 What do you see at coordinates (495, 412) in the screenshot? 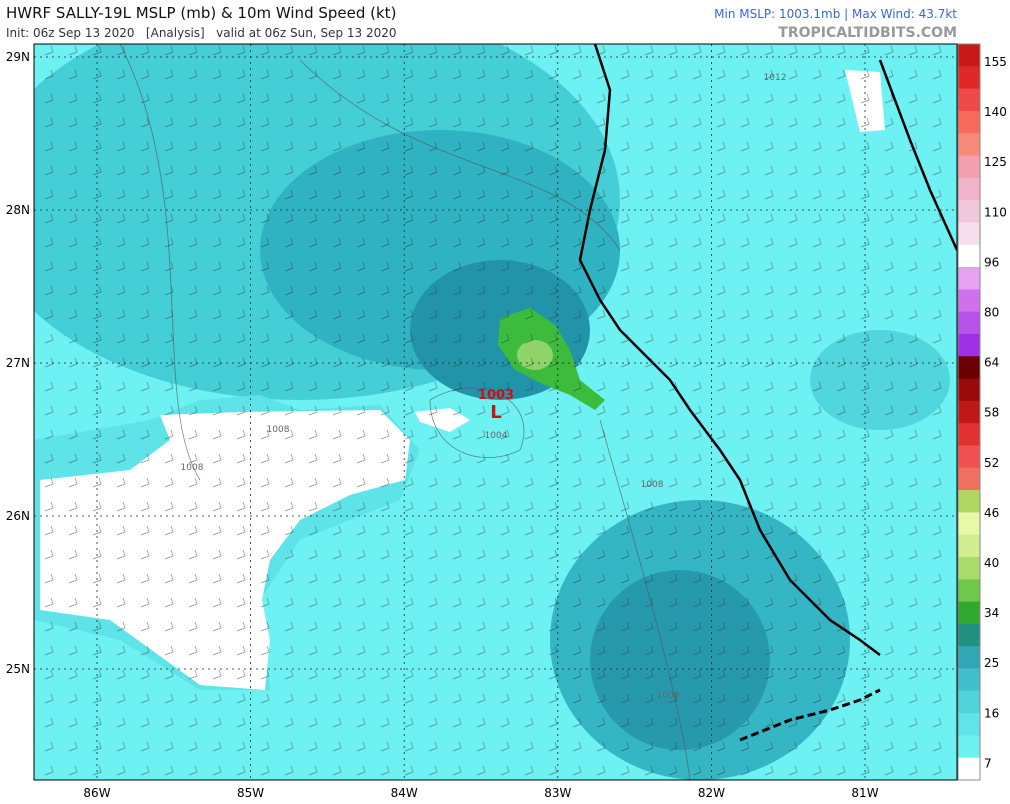
I see `low-symbol: L` at bounding box center [495, 412].